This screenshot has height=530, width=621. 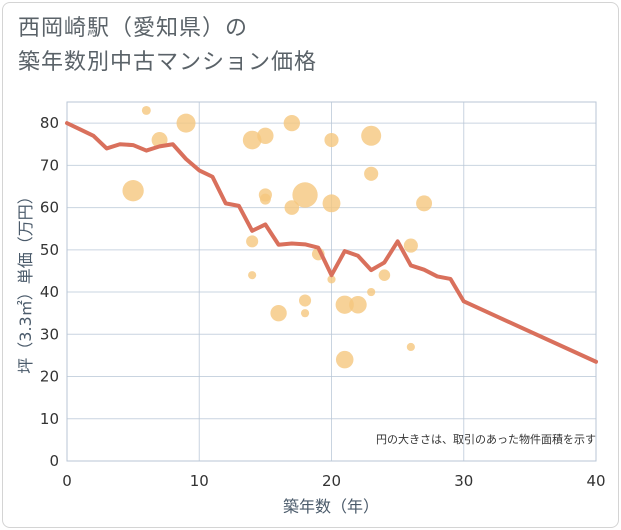 What do you see at coordinates (49, 208) in the screenshot?
I see `y-tick-label-6: 60` at bounding box center [49, 208].